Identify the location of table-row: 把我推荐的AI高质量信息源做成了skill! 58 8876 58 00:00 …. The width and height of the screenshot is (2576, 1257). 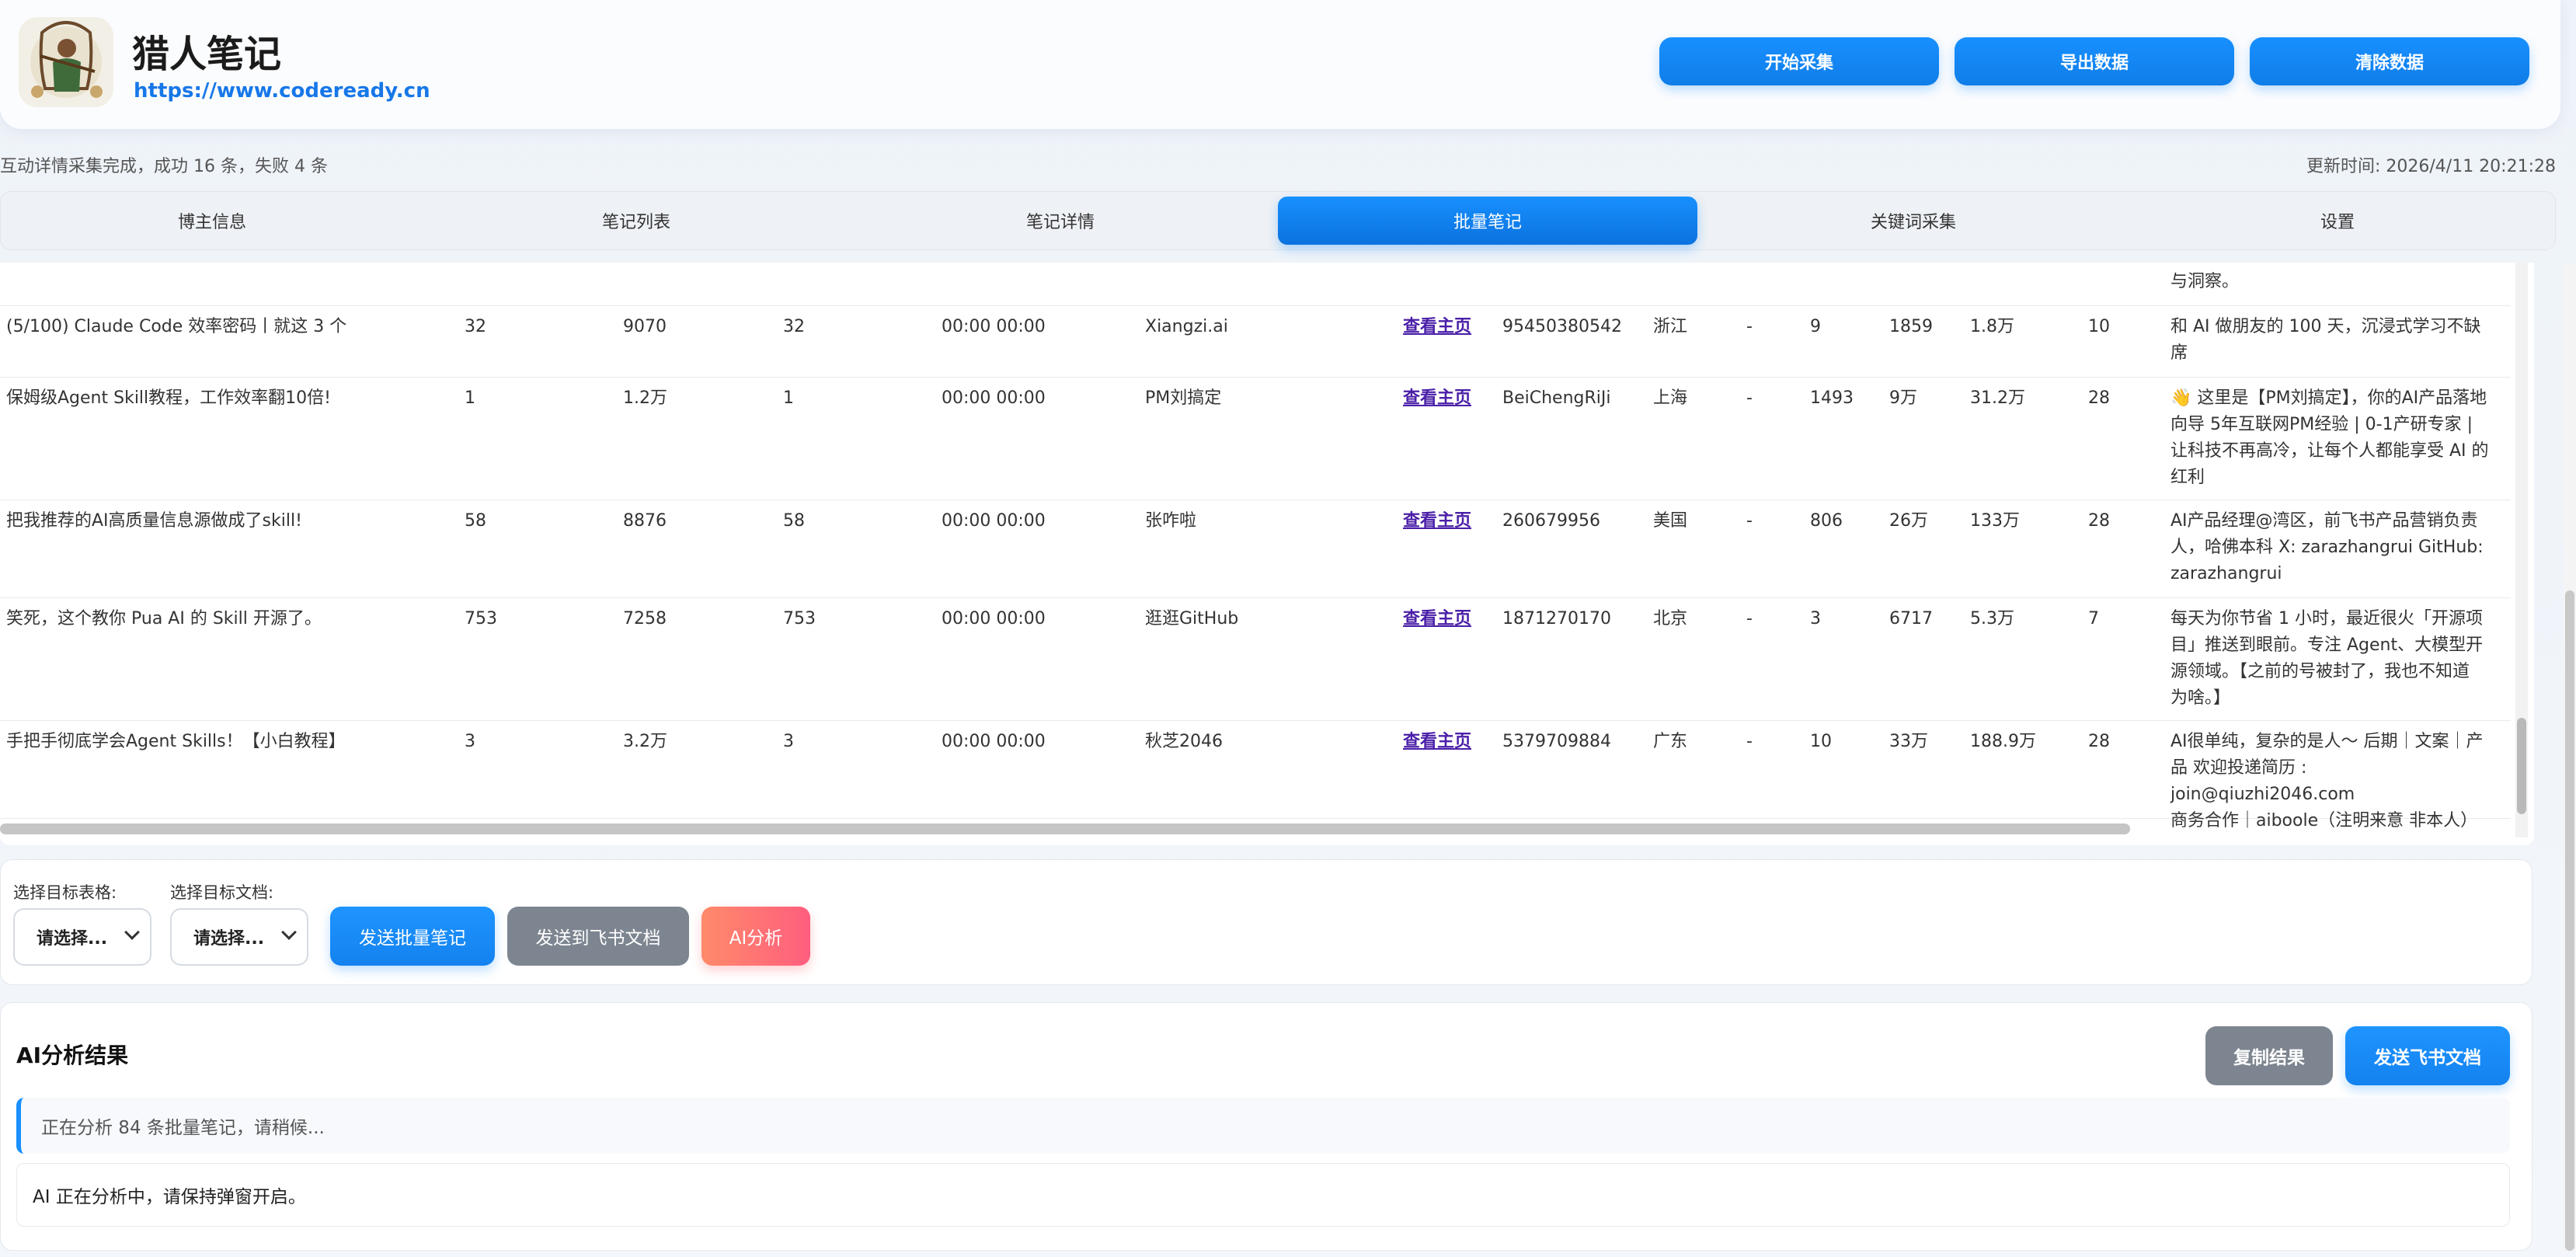
(1255, 549).